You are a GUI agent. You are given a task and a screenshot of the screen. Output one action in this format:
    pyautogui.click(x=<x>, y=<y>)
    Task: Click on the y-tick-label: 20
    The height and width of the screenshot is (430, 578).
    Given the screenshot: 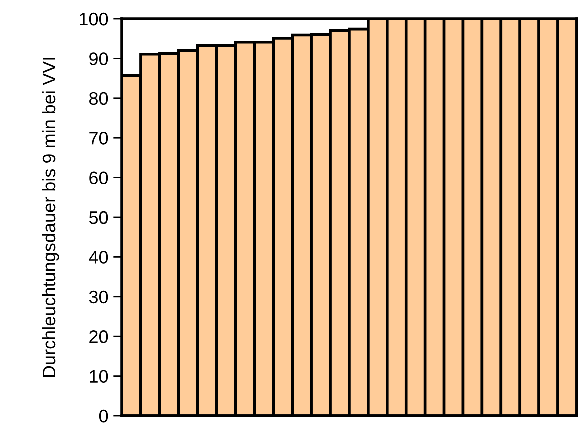 What is the action you would take?
    pyautogui.click(x=99, y=337)
    